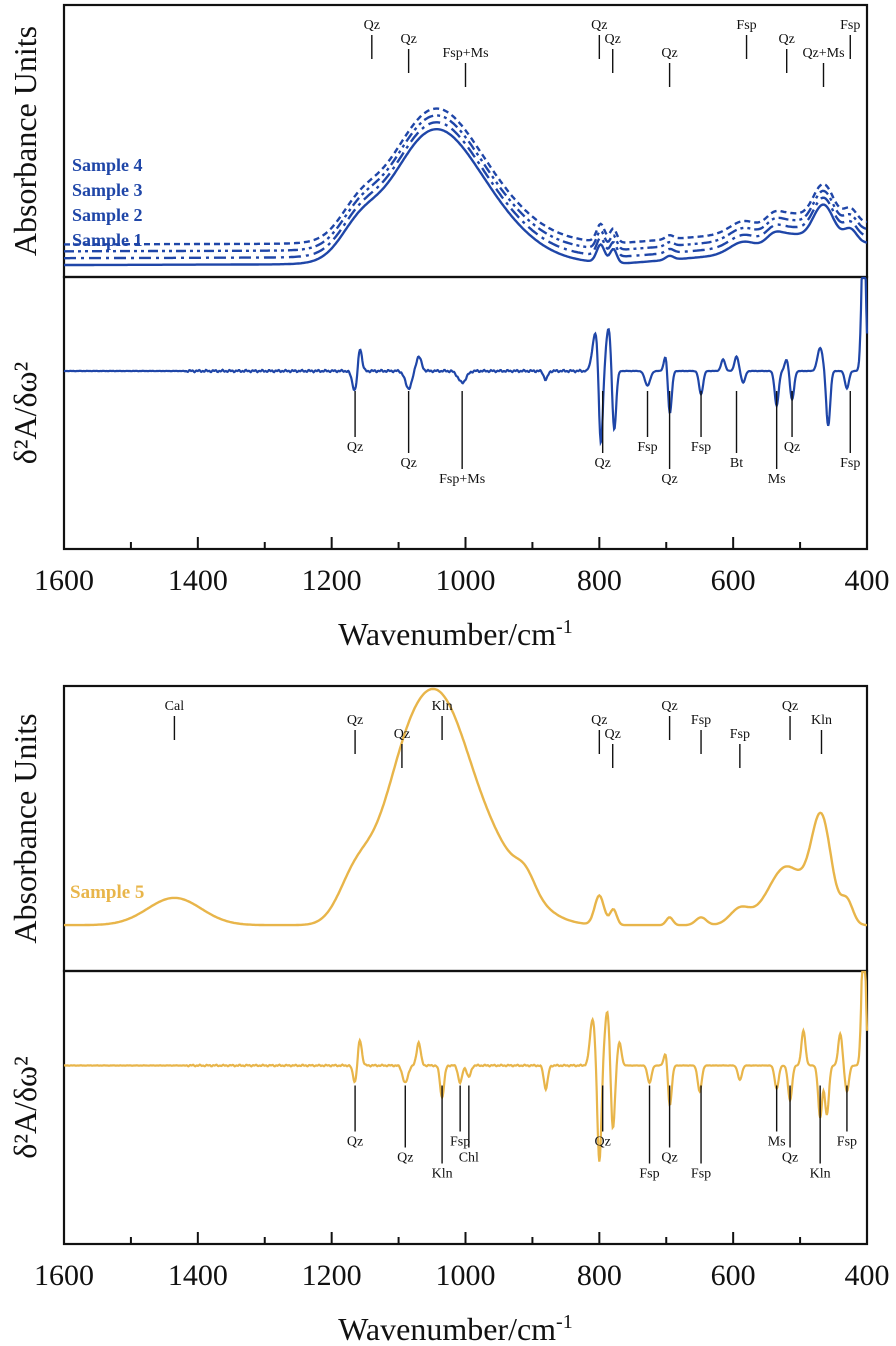  I want to click on series-label: Sample 2, so click(107, 215).